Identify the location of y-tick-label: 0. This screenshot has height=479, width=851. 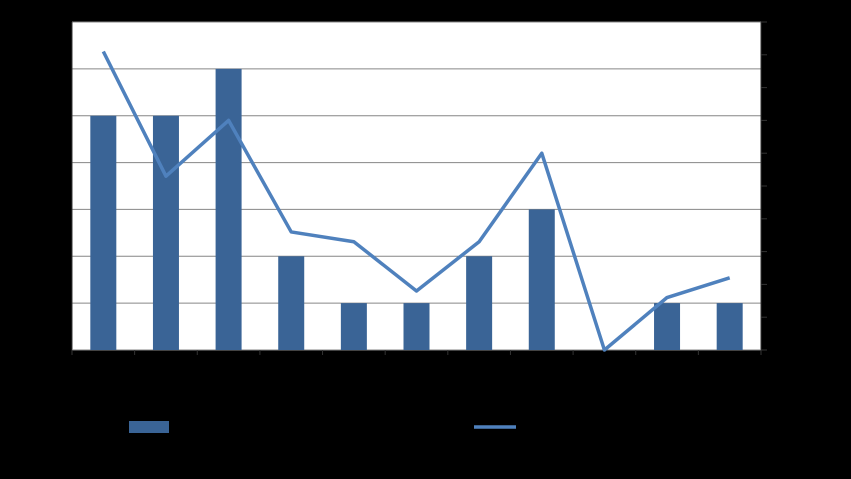
(60, 349).